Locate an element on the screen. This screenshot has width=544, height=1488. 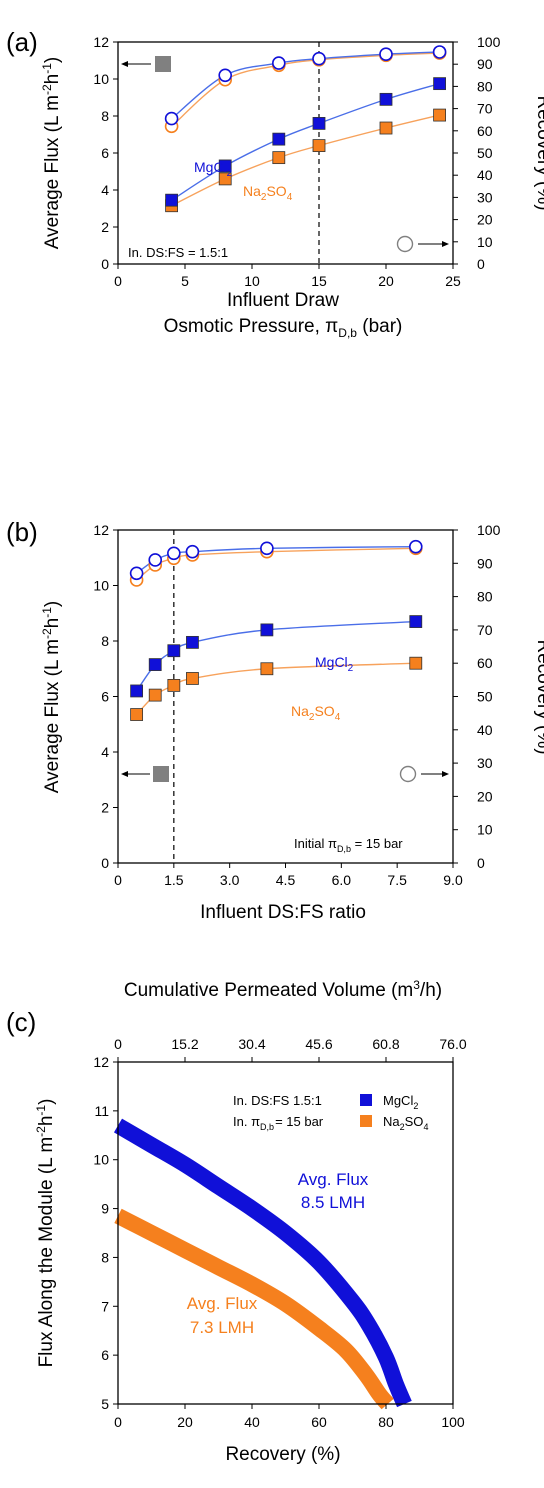
panel-a-label: (a) is located at coordinates (22, 42).